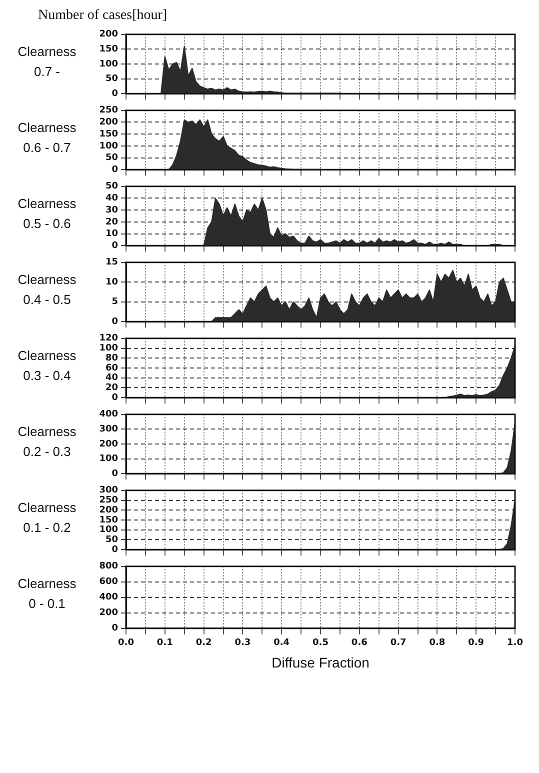 Image resolution: width=539 pixels, height=773 pixels. Describe the element at coordinates (126, 643) in the screenshot. I see `x-tick-label: 0.0` at that location.